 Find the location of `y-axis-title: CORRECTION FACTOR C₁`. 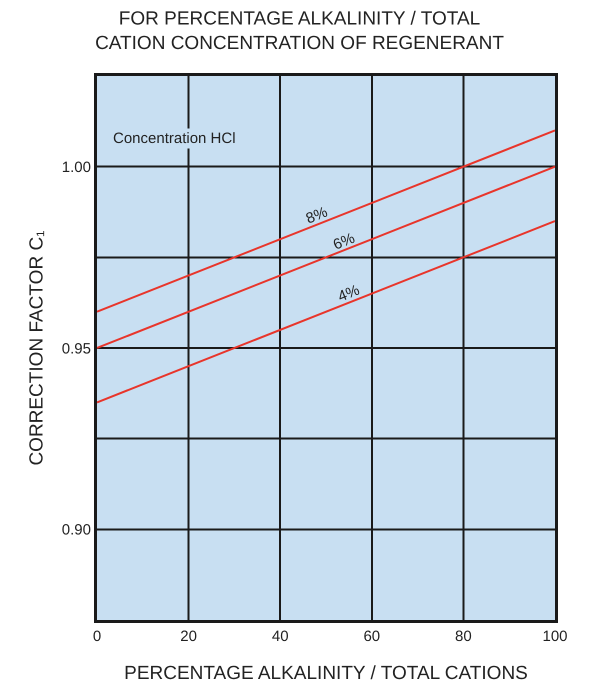

y-axis-title: CORRECTION FACTOR C₁ is located at coordinates (37, 348).